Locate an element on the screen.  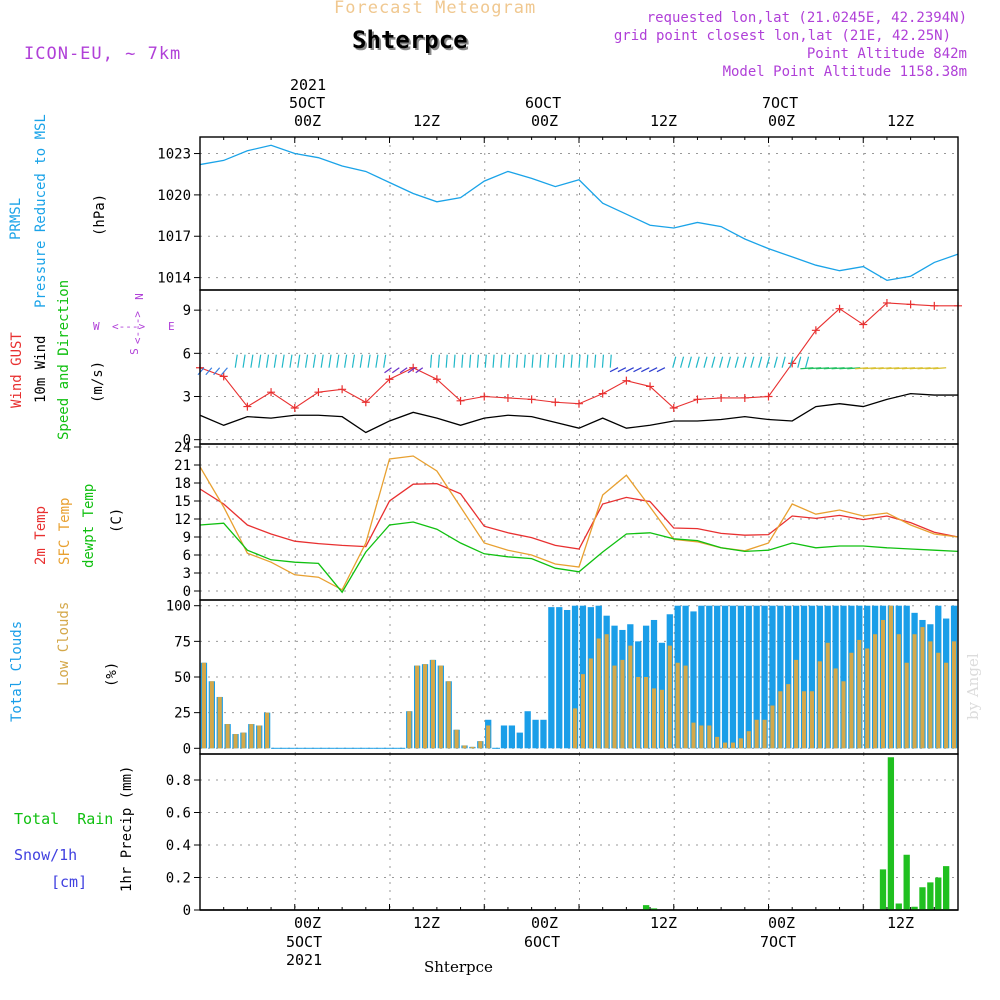
y-tick-label: 12 is located at coordinates (182, 520).